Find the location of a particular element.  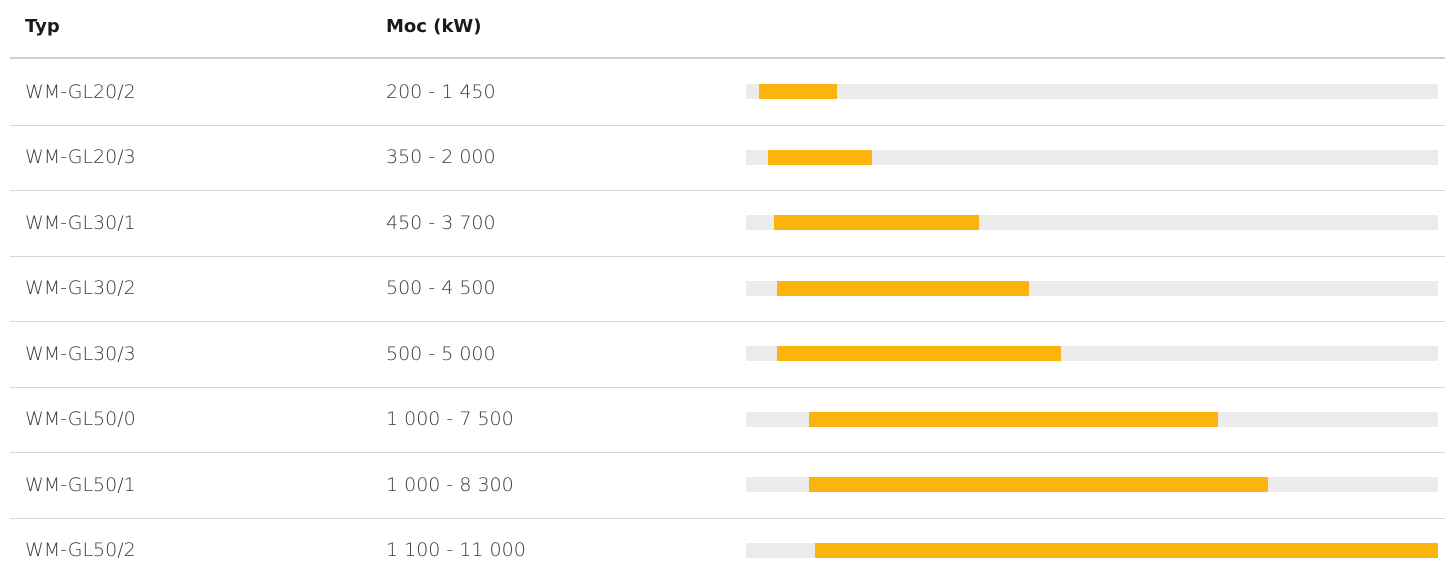

power-cell: 1 000 - 8 300 is located at coordinates (450, 484).